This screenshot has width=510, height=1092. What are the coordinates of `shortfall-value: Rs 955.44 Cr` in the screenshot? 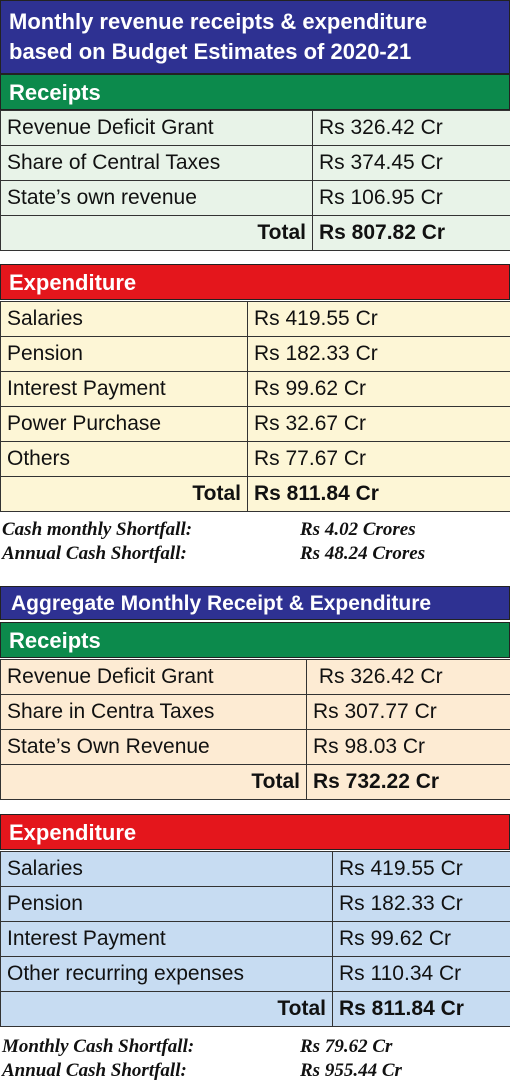 It's located at (351, 1070).